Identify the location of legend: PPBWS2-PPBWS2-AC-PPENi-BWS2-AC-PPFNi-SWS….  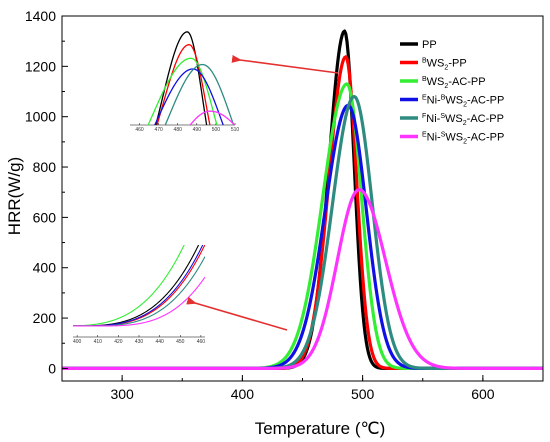
(452, 92).